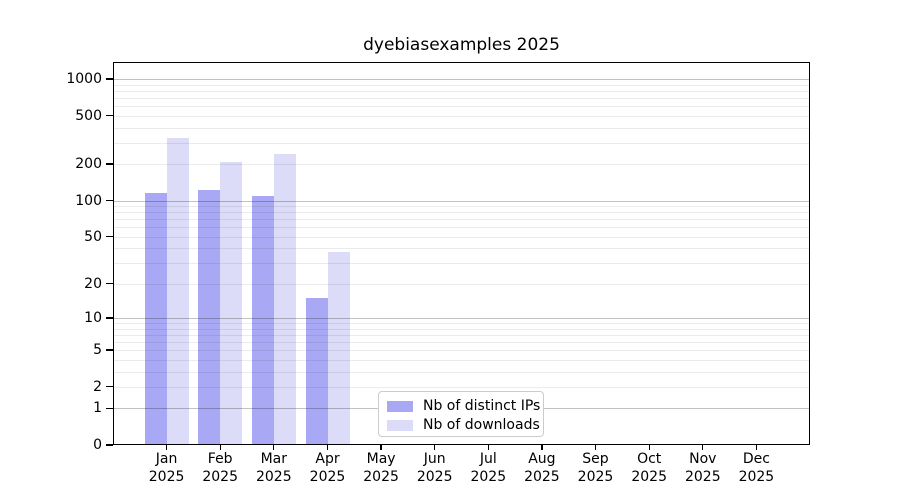 The image size is (900, 500). What do you see at coordinates (209, 317) in the screenshot?
I see `bar-feb-nb-of-distinct-ips` at bounding box center [209, 317].